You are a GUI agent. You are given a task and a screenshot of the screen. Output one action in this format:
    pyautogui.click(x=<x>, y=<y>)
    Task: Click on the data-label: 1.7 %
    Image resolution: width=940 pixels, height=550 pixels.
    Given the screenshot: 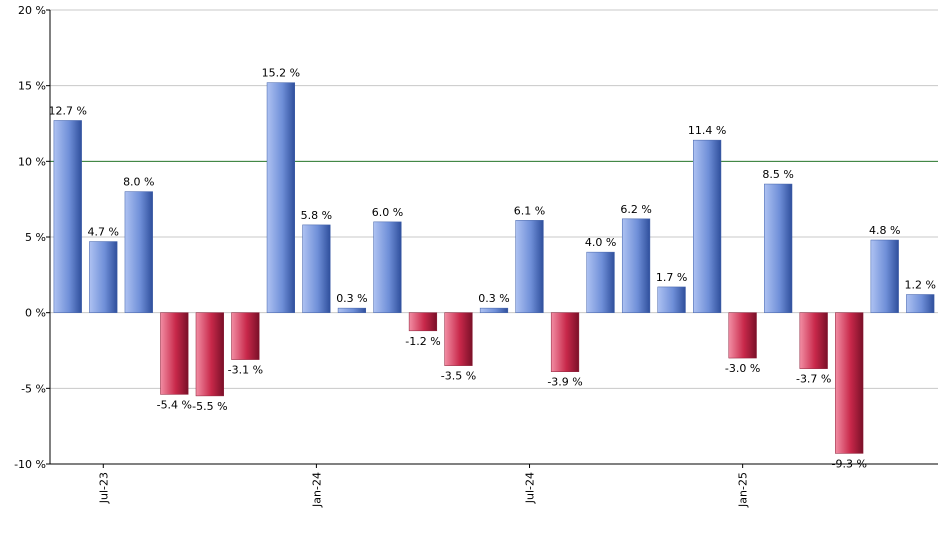 What is the action you would take?
    pyautogui.click(x=671, y=277)
    